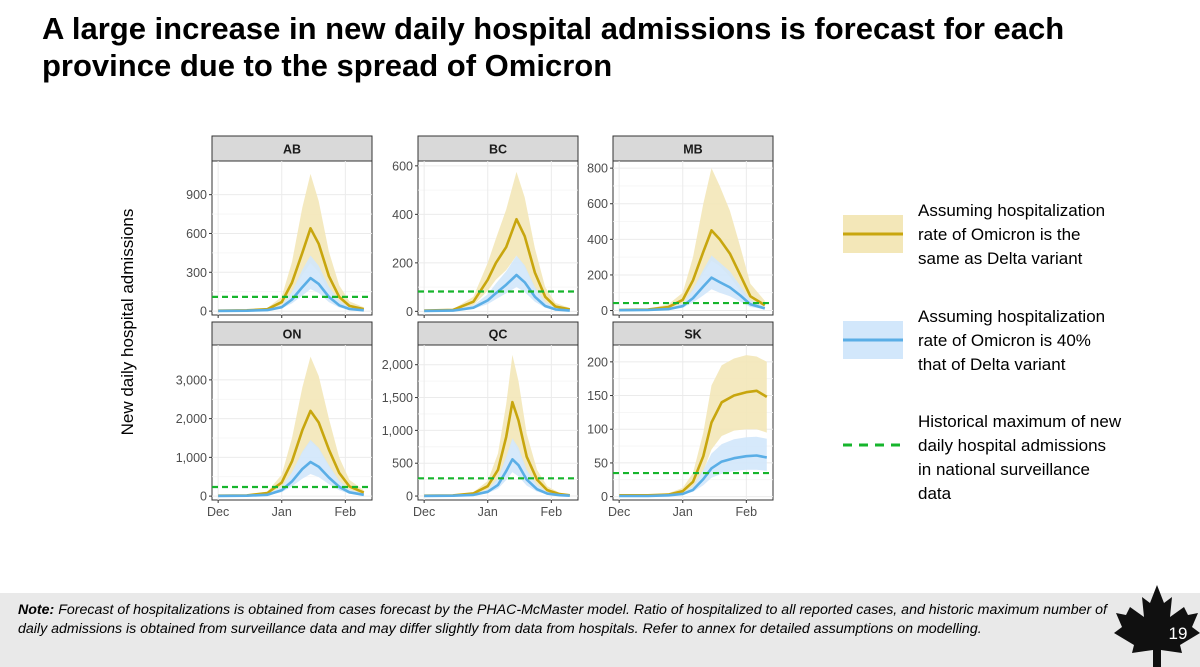 Image resolution: width=1200 pixels, height=667 pixels. I want to click on band-same-as-delta-qc, so click(497, 425).